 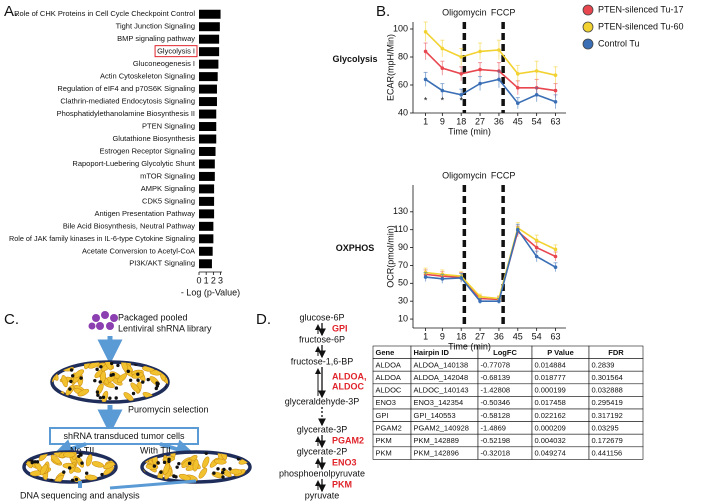 I want to click on x-tick-label: 0, so click(x=198, y=280).